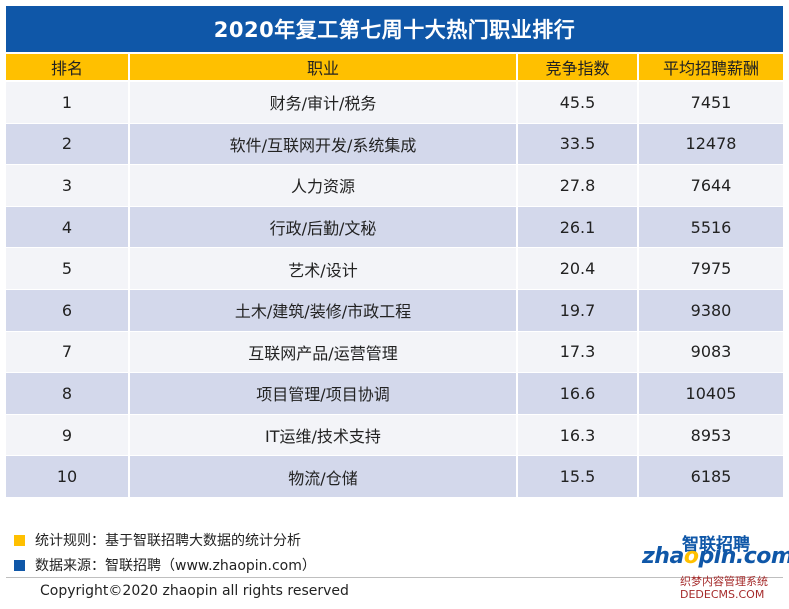 The width and height of the screenshot is (789, 609). What do you see at coordinates (324, 102) in the screenshot?
I see `cell-occupation: 财务/审计/税务` at bounding box center [324, 102].